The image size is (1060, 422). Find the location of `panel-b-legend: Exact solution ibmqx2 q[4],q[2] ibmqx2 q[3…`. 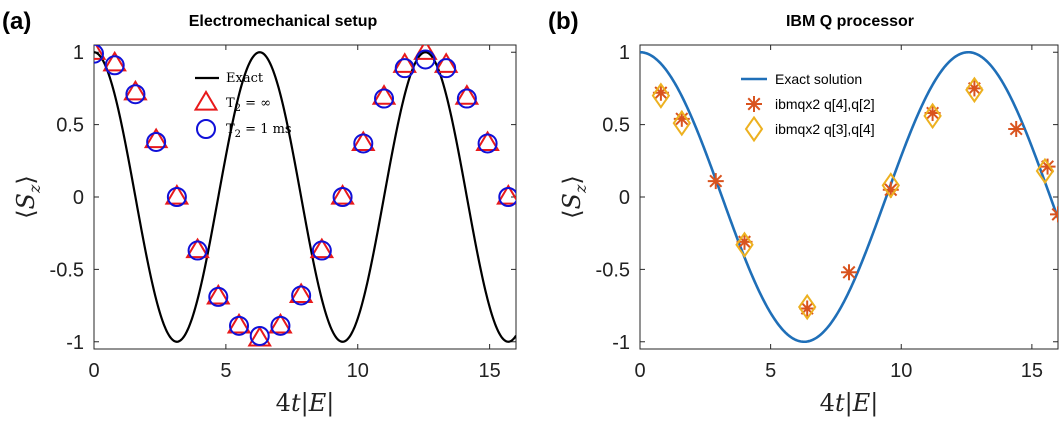

panel-b-legend: Exact solution ibmqx2 q[4],q[2] ibmqx2 q[3… is located at coordinates (808, 107).